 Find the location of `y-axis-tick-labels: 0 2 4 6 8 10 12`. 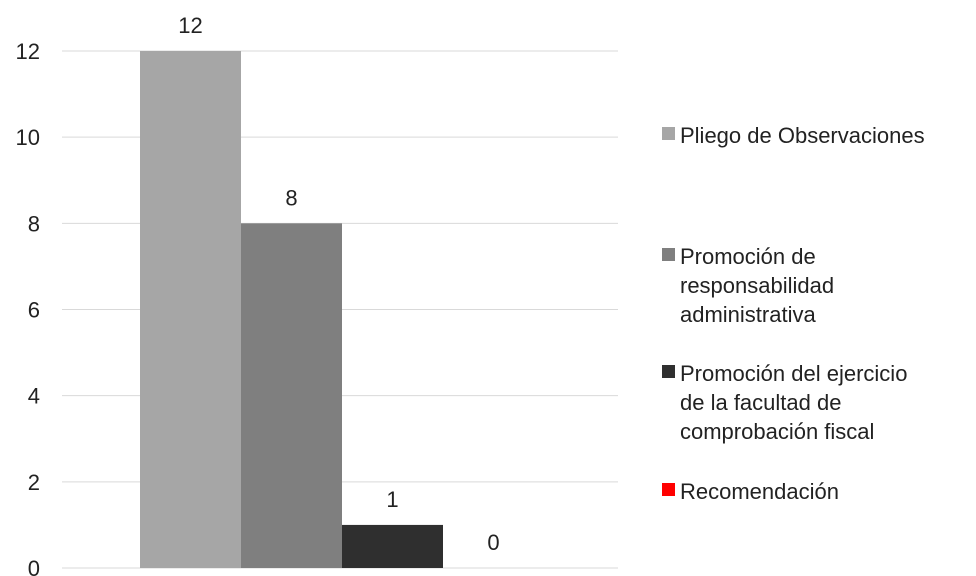

y-axis-tick-labels: 0 2 4 6 8 10 12 is located at coordinates (28, 307).